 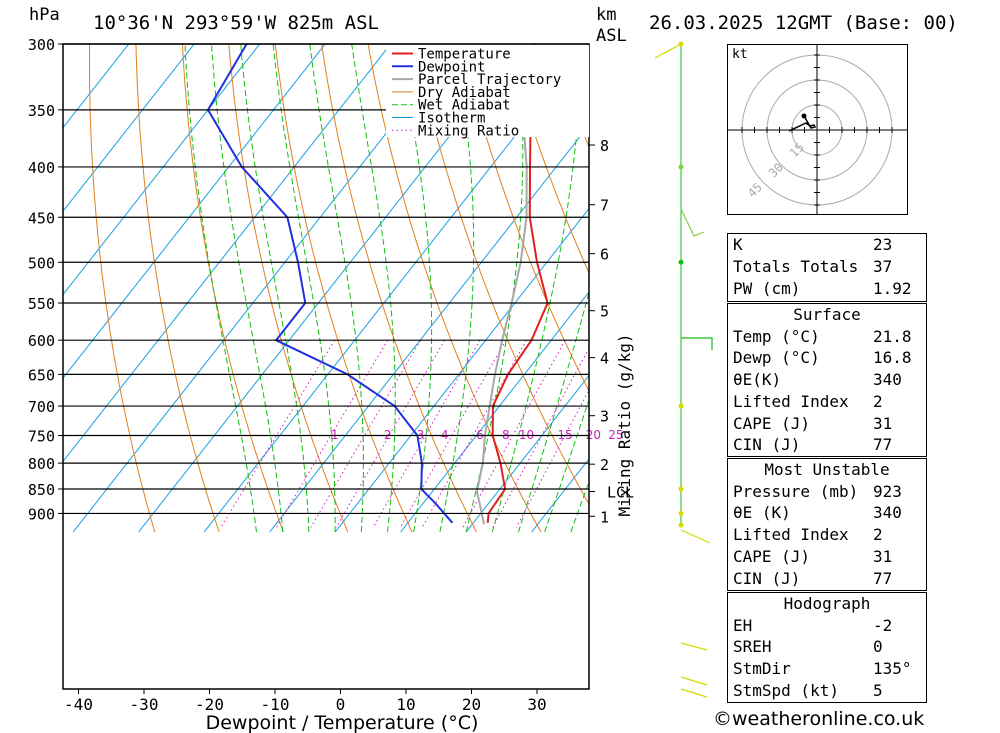 I want to click on stmspd-label: StmSpd (kt), so click(x=786, y=690).